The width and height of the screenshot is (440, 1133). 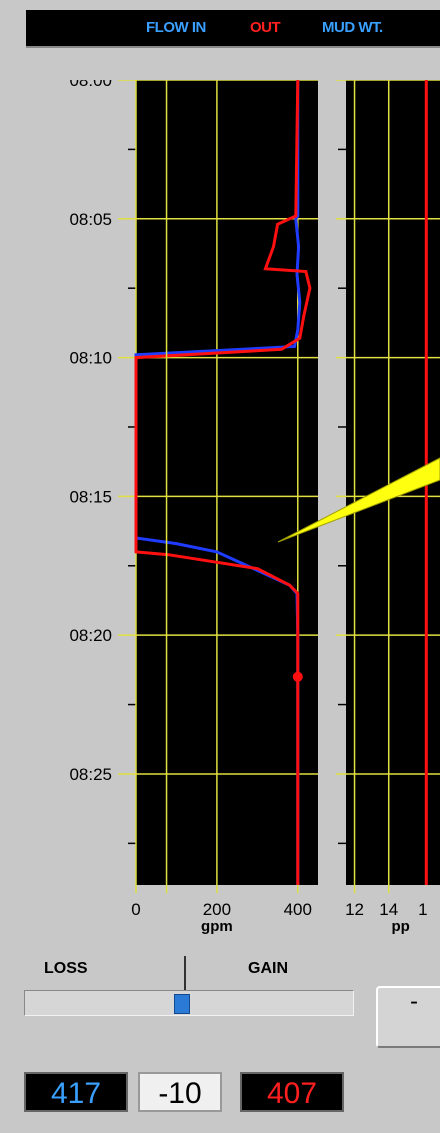 I want to click on time-tick-label: 08:00, so click(x=90, y=85).